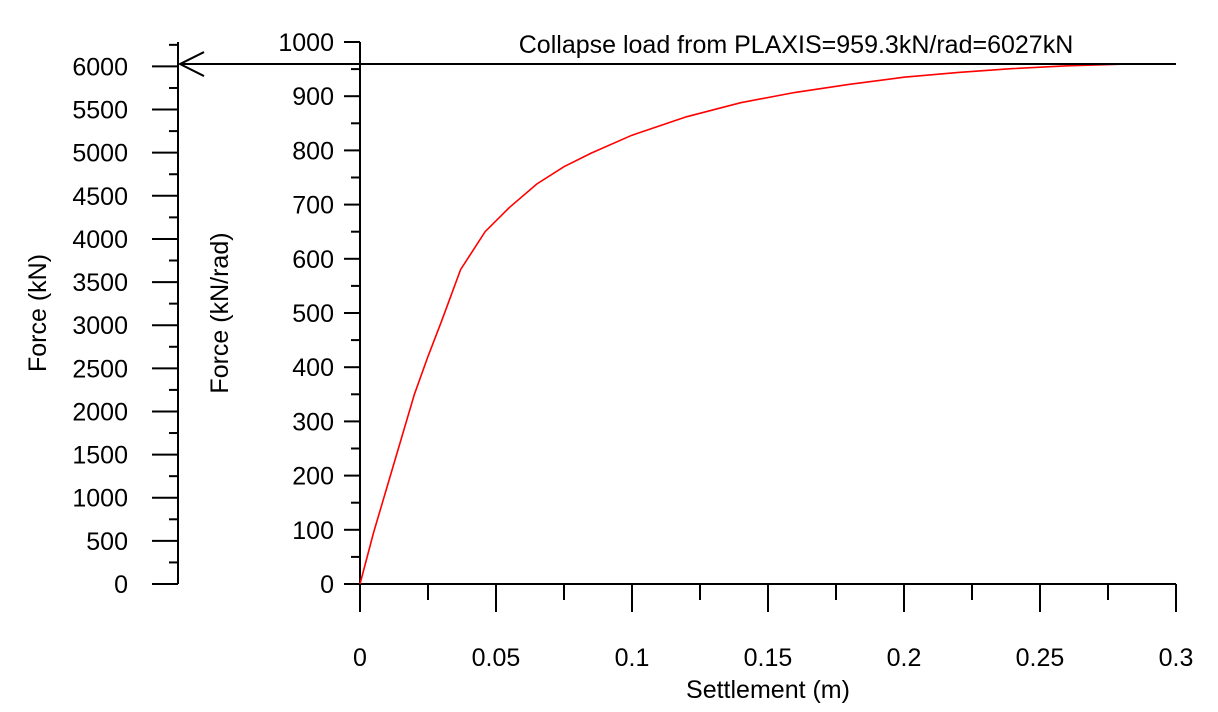  What do you see at coordinates (100, 412) in the screenshot?
I see `y2-tick-label: 2000` at bounding box center [100, 412].